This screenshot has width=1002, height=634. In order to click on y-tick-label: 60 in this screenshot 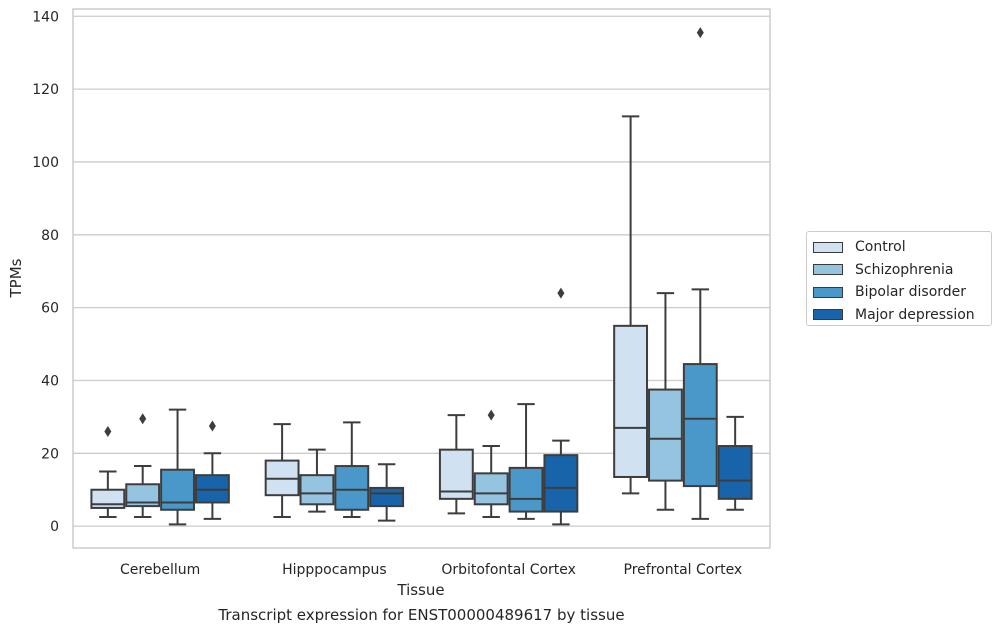, I will do `click(50, 309)`.